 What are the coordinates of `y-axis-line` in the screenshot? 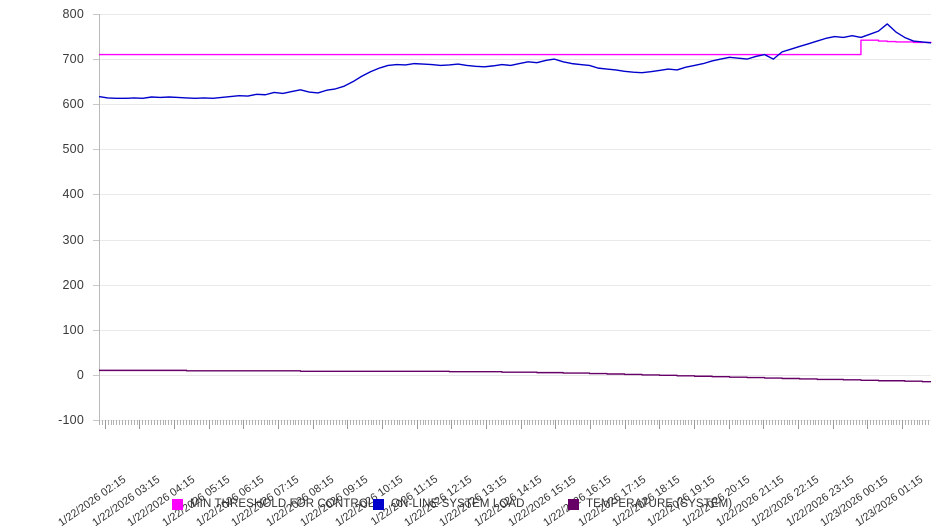 It's located at (99, 217).